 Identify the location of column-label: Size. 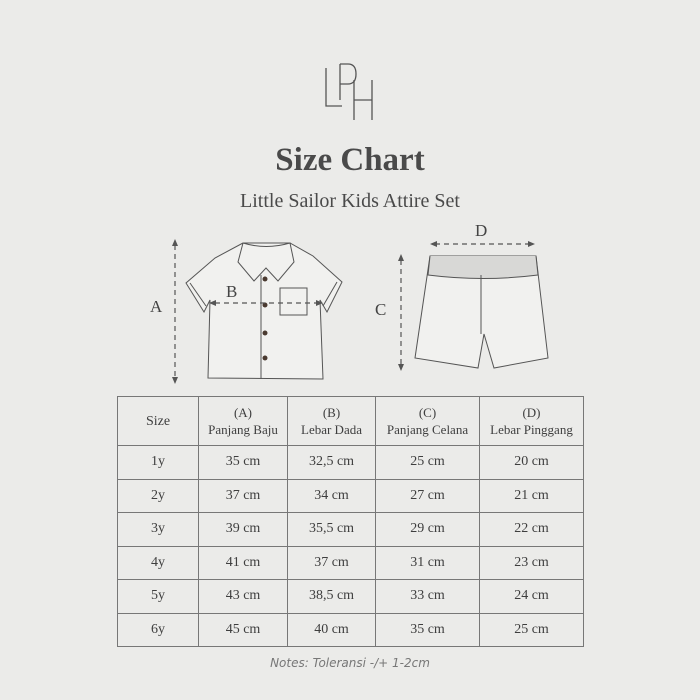
(158, 421).